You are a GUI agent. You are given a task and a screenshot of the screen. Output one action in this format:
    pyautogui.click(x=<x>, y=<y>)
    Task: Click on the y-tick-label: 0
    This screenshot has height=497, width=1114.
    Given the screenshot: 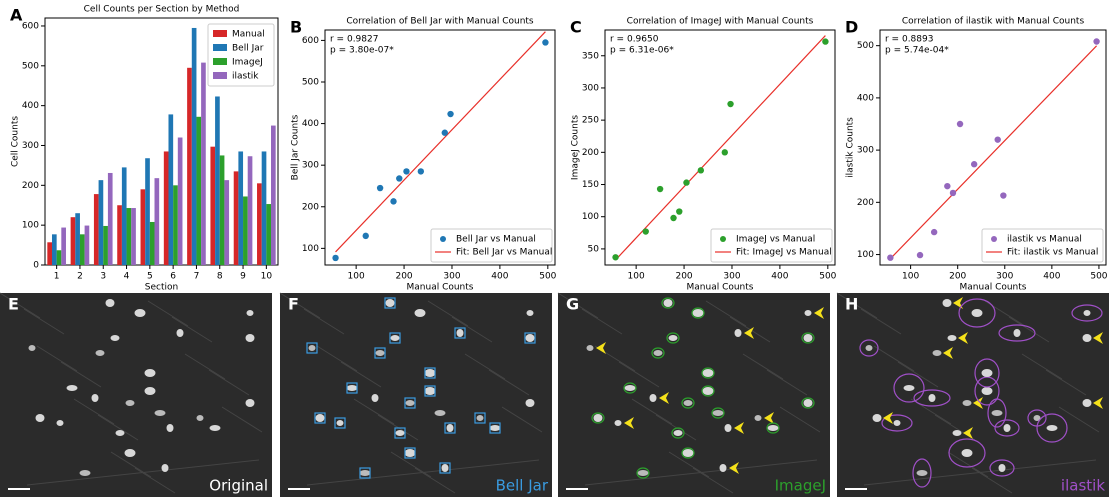 What is the action you would take?
    pyautogui.click(x=36, y=266)
    